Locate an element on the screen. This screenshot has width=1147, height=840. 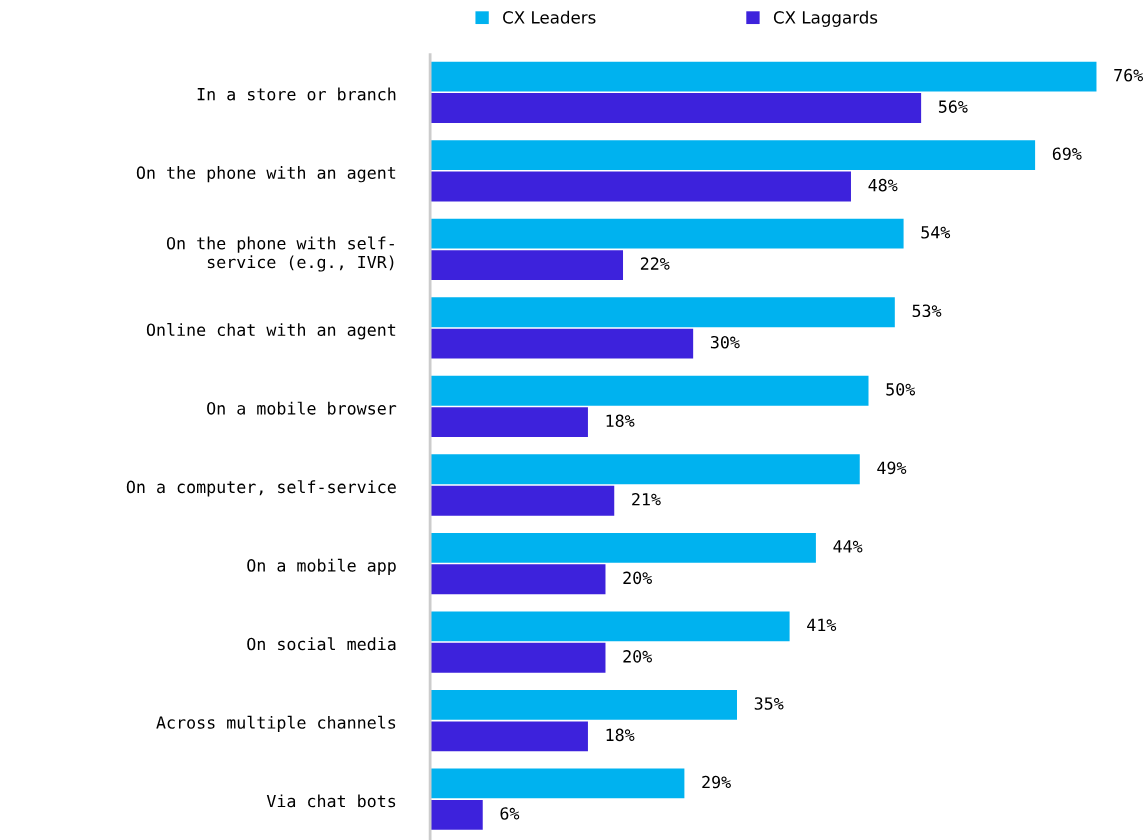
y-tick-label: On social media is located at coordinates (321, 644).